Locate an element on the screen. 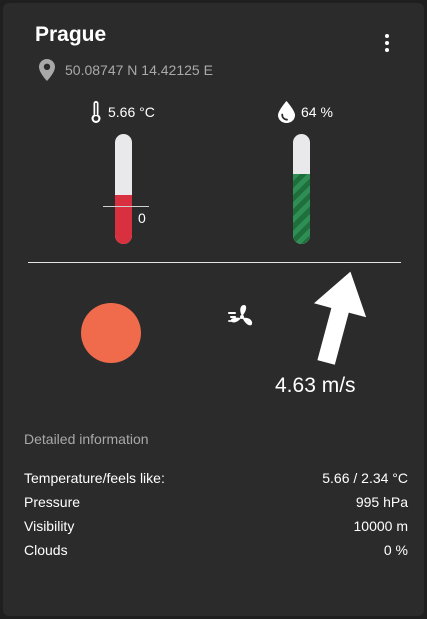 This screenshot has height=619, width=427. details-title: Detailed information is located at coordinates (86, 439).